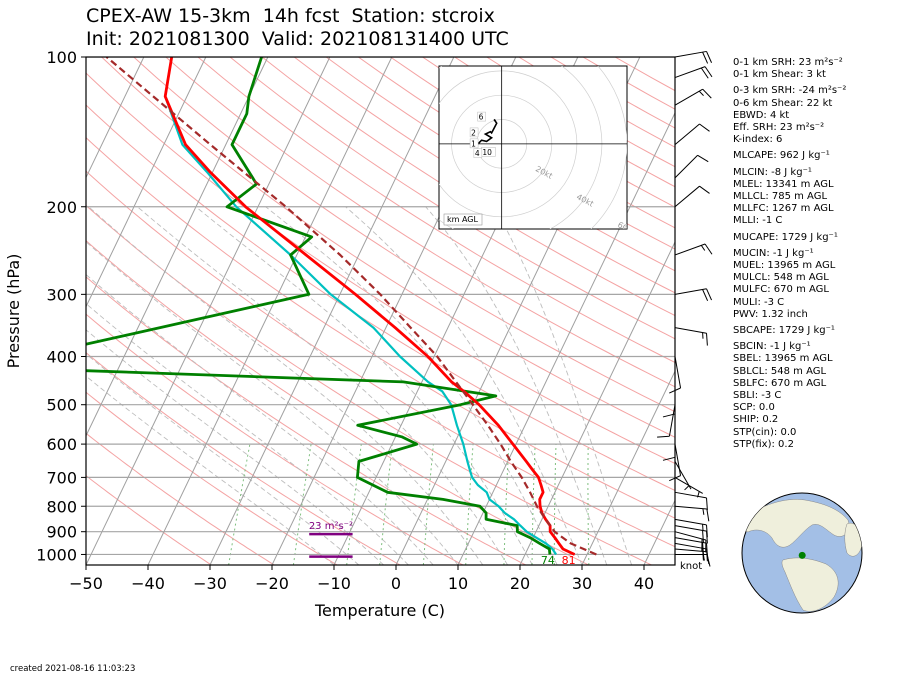  Describe the element at coordinates (520, 583) in the screenshot. I see `x-tick-label: 20` at that location.